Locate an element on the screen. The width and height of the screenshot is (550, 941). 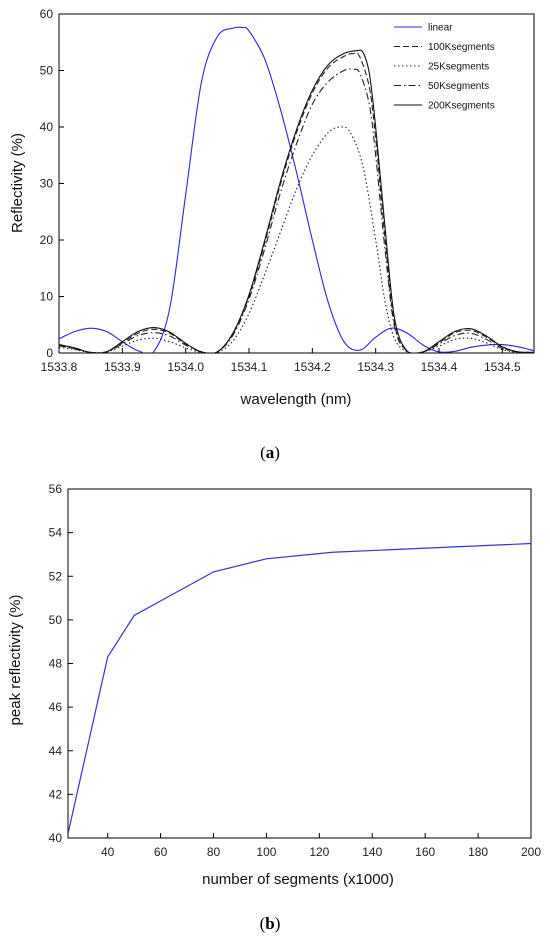
legend-label: linear is located at coordinates (440, 28).